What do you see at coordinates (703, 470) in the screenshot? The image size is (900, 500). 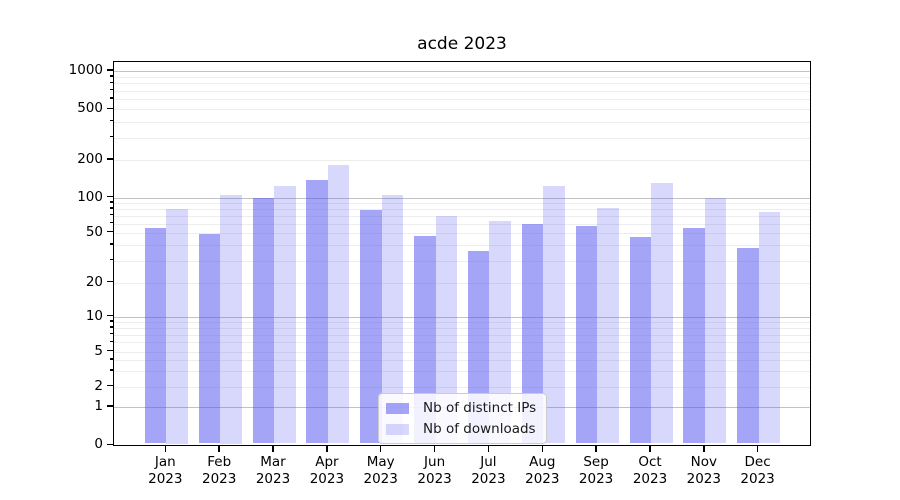 I see `x-tick-label: Nov 2023` at bounding box center [703, 470].